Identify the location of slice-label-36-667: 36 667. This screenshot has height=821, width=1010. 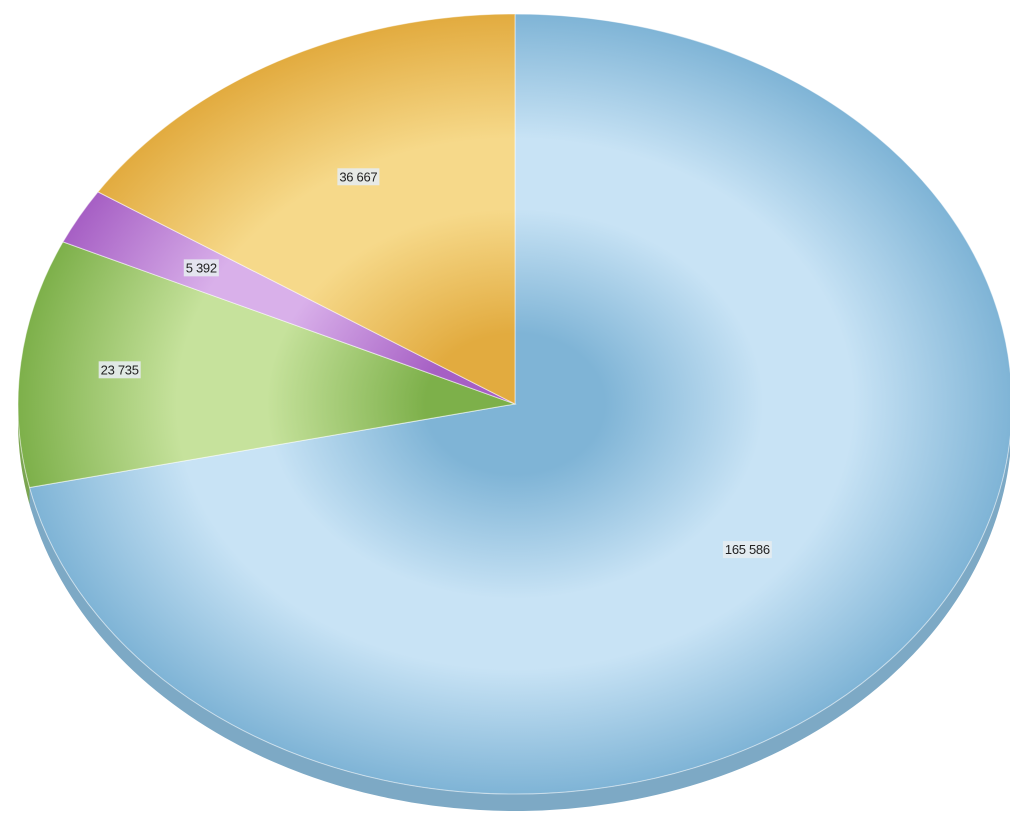
(358, 177).